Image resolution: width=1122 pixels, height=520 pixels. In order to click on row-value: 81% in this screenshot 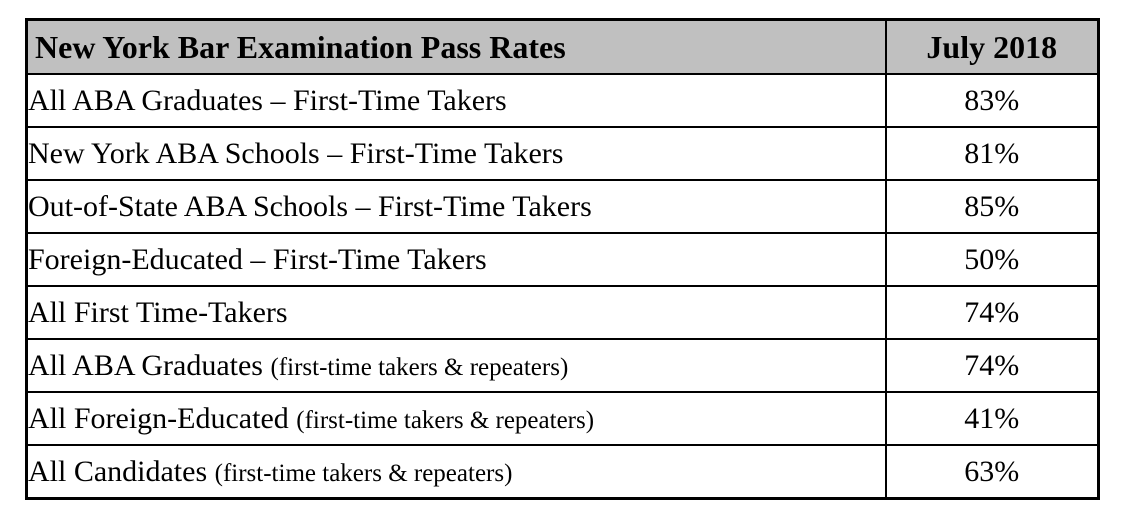, I will do `click(992, 153)`.